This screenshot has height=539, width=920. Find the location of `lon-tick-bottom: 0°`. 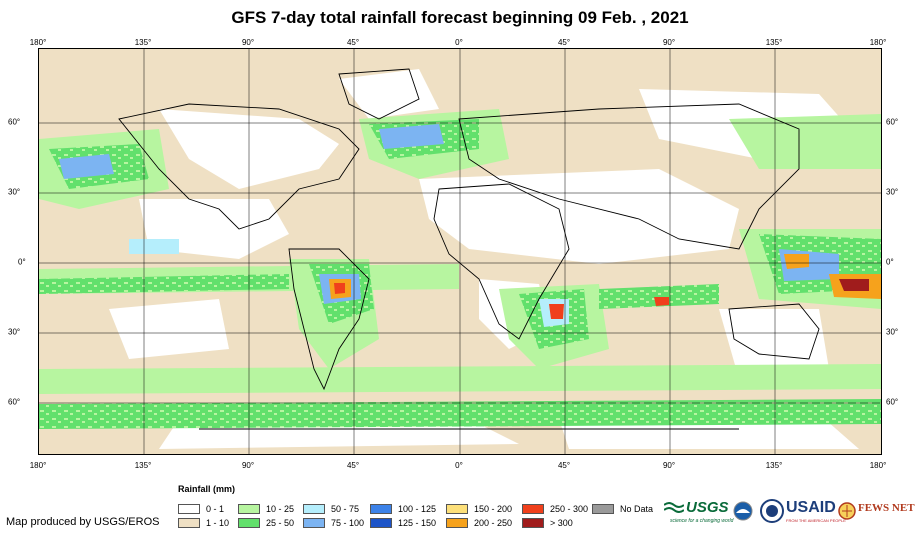

lon-tick-bottom: 0° is located at coordinates (459, 465).